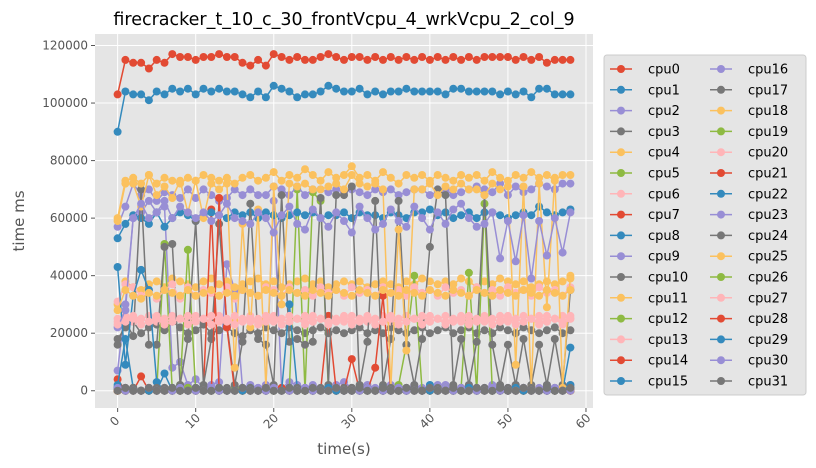 The image size is (816, 468). Describe the element at coordinates (664, 90) in the screenshot. I see `legend-label: cpu1` at that location.